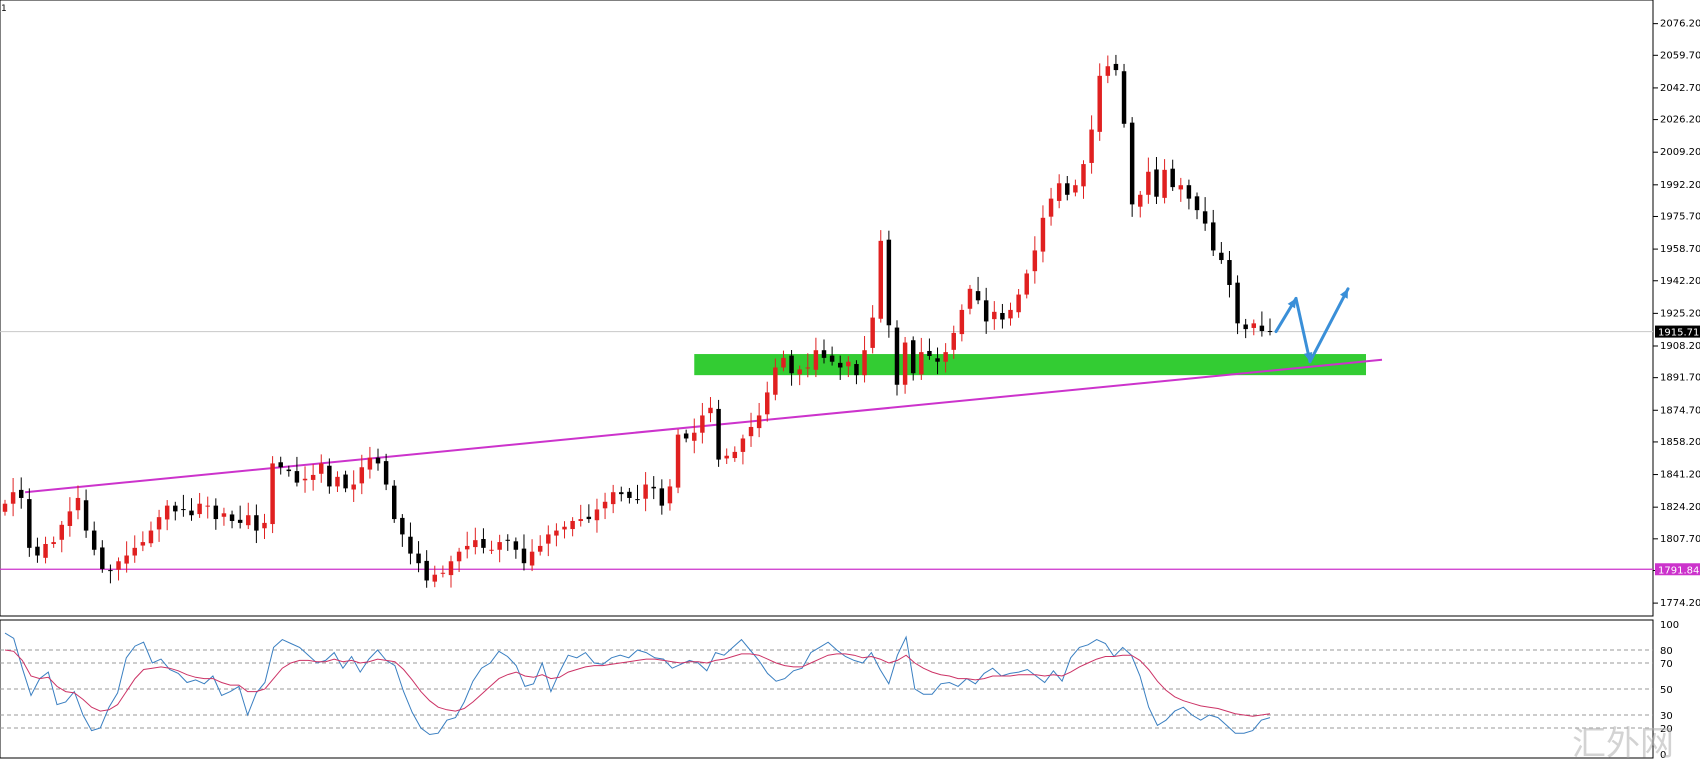 The height and width of the screenshot is (765, 1700). What do you see at coordinates (1680, 249) in the screenshot?
I see `price-tick-label: 1958.70` at bounding box center [1680, 249].